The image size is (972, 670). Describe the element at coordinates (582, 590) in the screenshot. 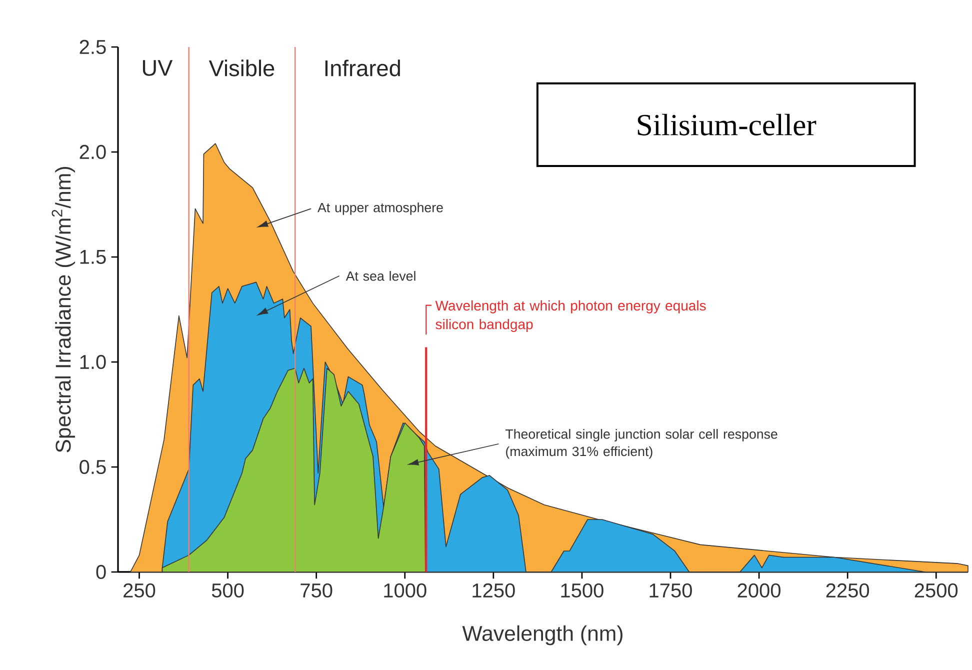

I see `x-tick-label: 1500` at that location.